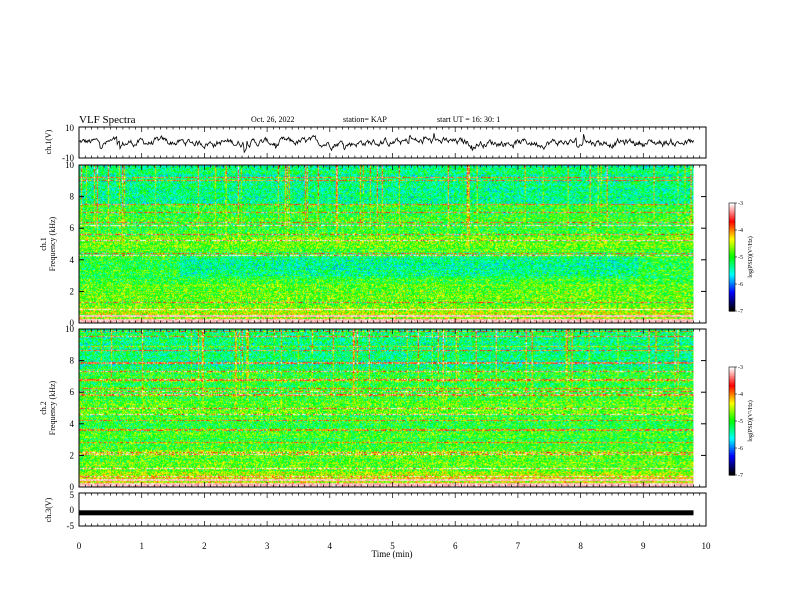  What do you see at coordinates (386, 143) in the screenshot?
I see `ch1-waveform-line` at bounding box center [386, 143].